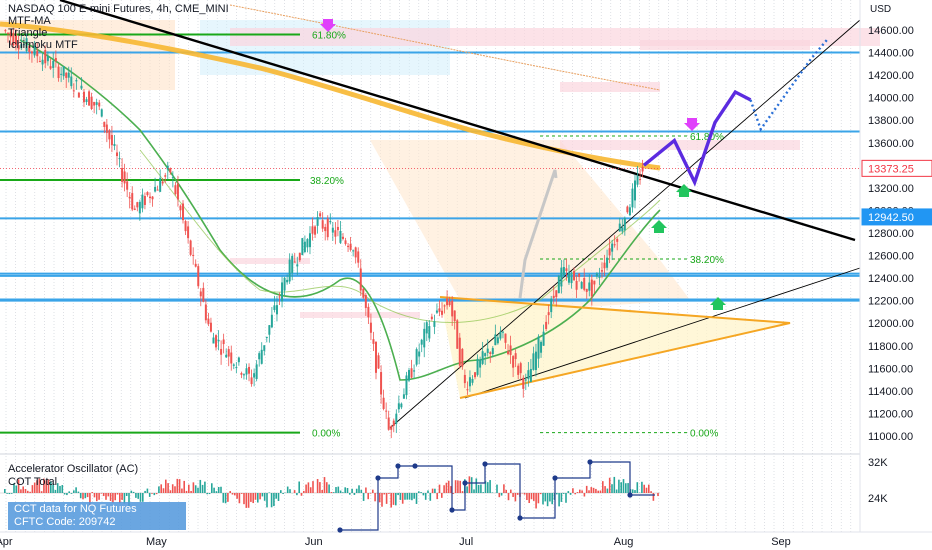 The height and width of the screenshot is (550, 932). What do you see at coordinates (28, 33) in the screenshot?
I see `legend-triangle: Triangle` at bounding box center [28, 33].